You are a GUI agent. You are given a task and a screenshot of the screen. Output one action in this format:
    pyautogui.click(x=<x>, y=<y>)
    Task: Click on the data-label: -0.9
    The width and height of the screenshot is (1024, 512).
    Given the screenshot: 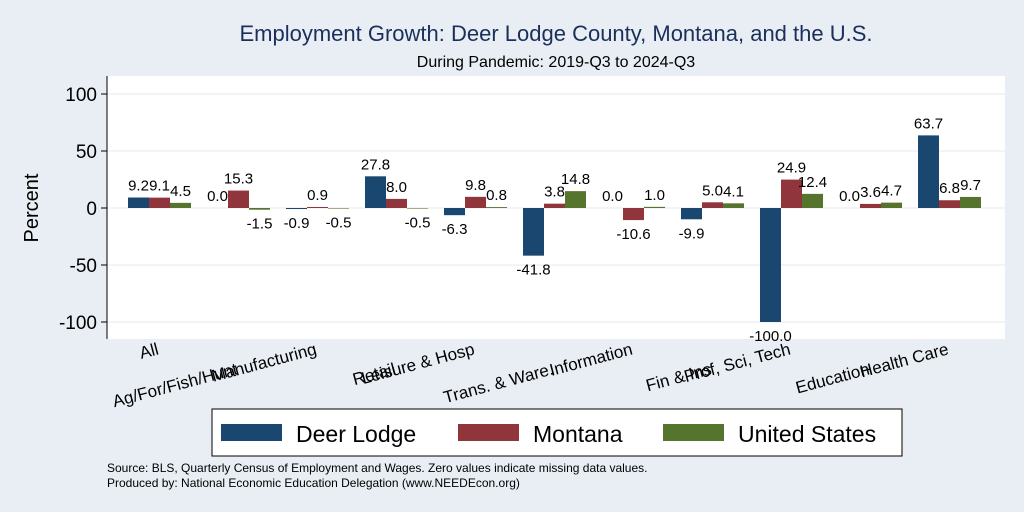 What is the action you would take?
    pyautogui.click(x=297, y=223)
    